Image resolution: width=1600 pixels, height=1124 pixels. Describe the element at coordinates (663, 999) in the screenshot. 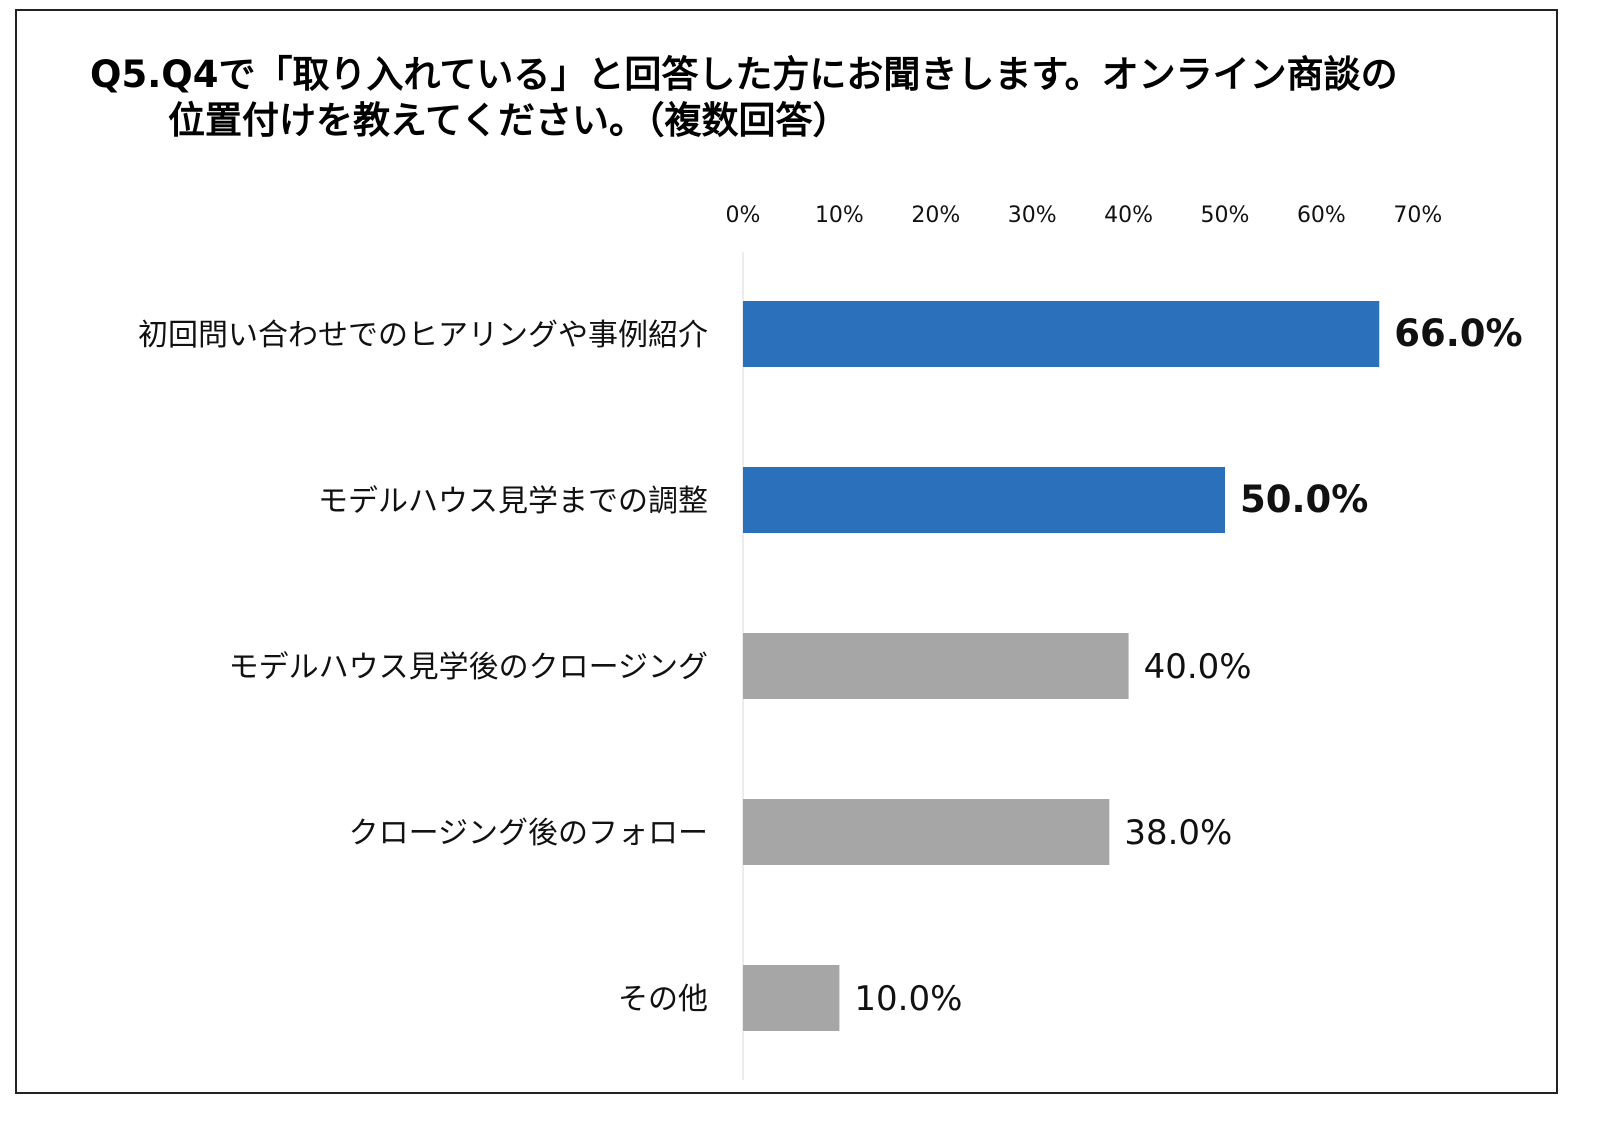

I see `category-label: その他` at that location.